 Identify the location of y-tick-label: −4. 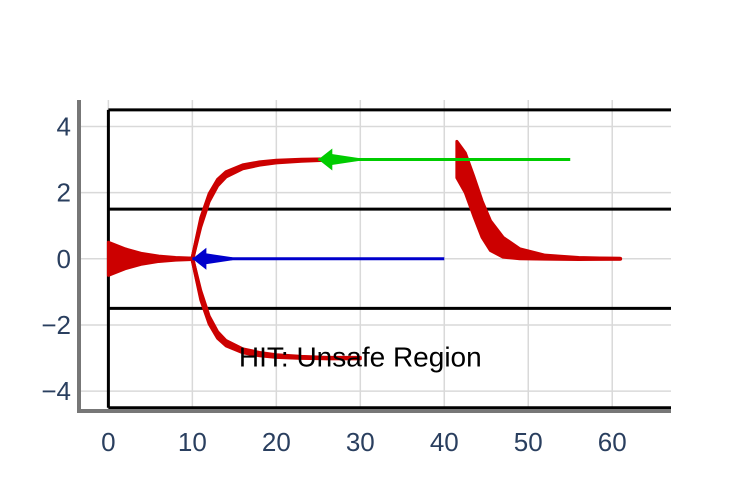
(56, 391).